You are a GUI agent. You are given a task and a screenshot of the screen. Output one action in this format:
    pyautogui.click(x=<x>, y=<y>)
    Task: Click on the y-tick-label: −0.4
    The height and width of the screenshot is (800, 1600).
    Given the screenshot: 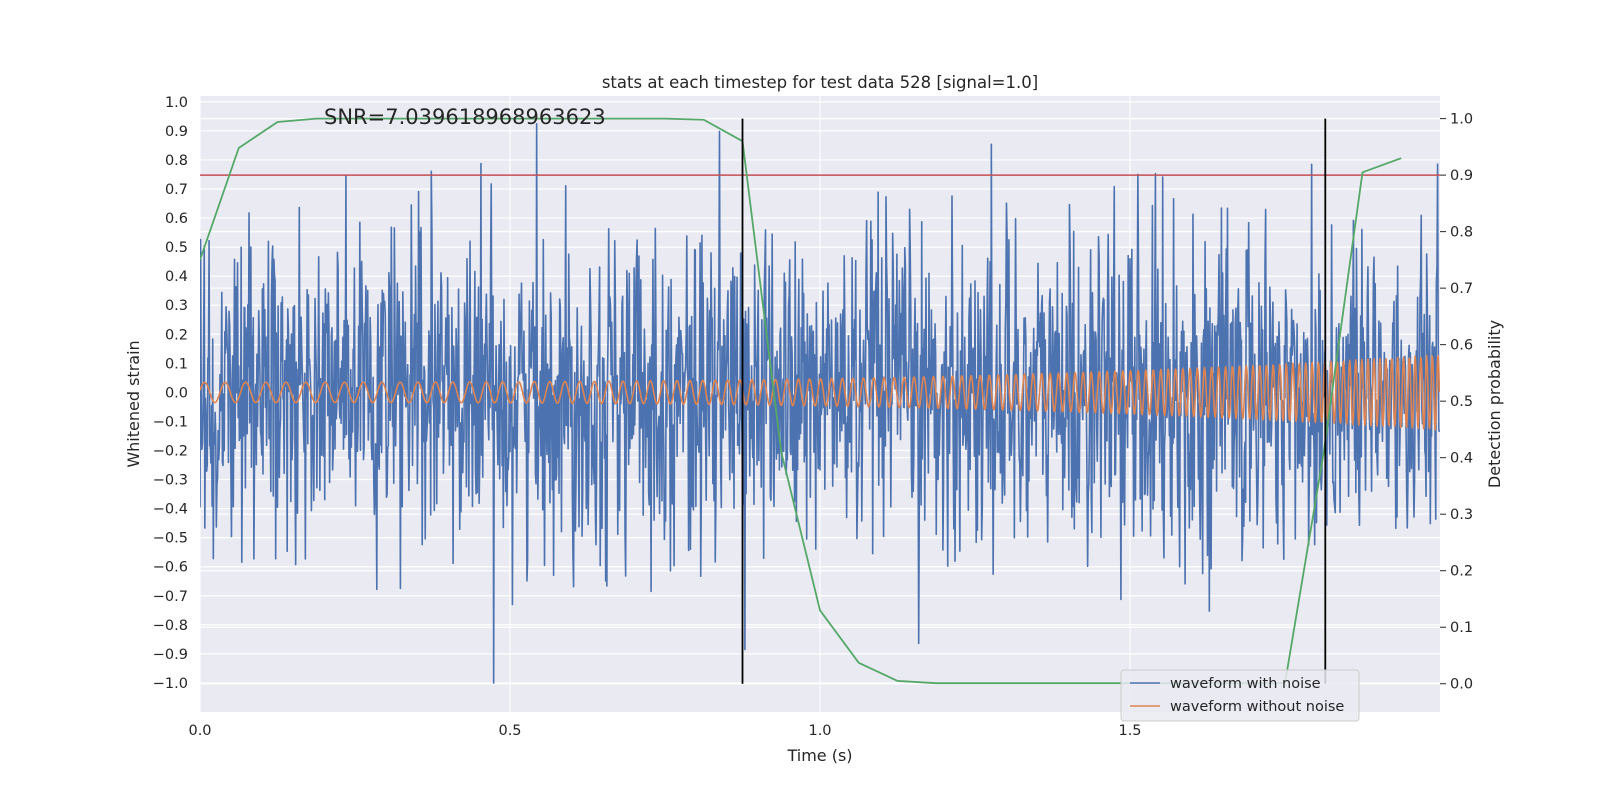 What is the action you would take?
    pyautogui.click(x=170, y=510)
    